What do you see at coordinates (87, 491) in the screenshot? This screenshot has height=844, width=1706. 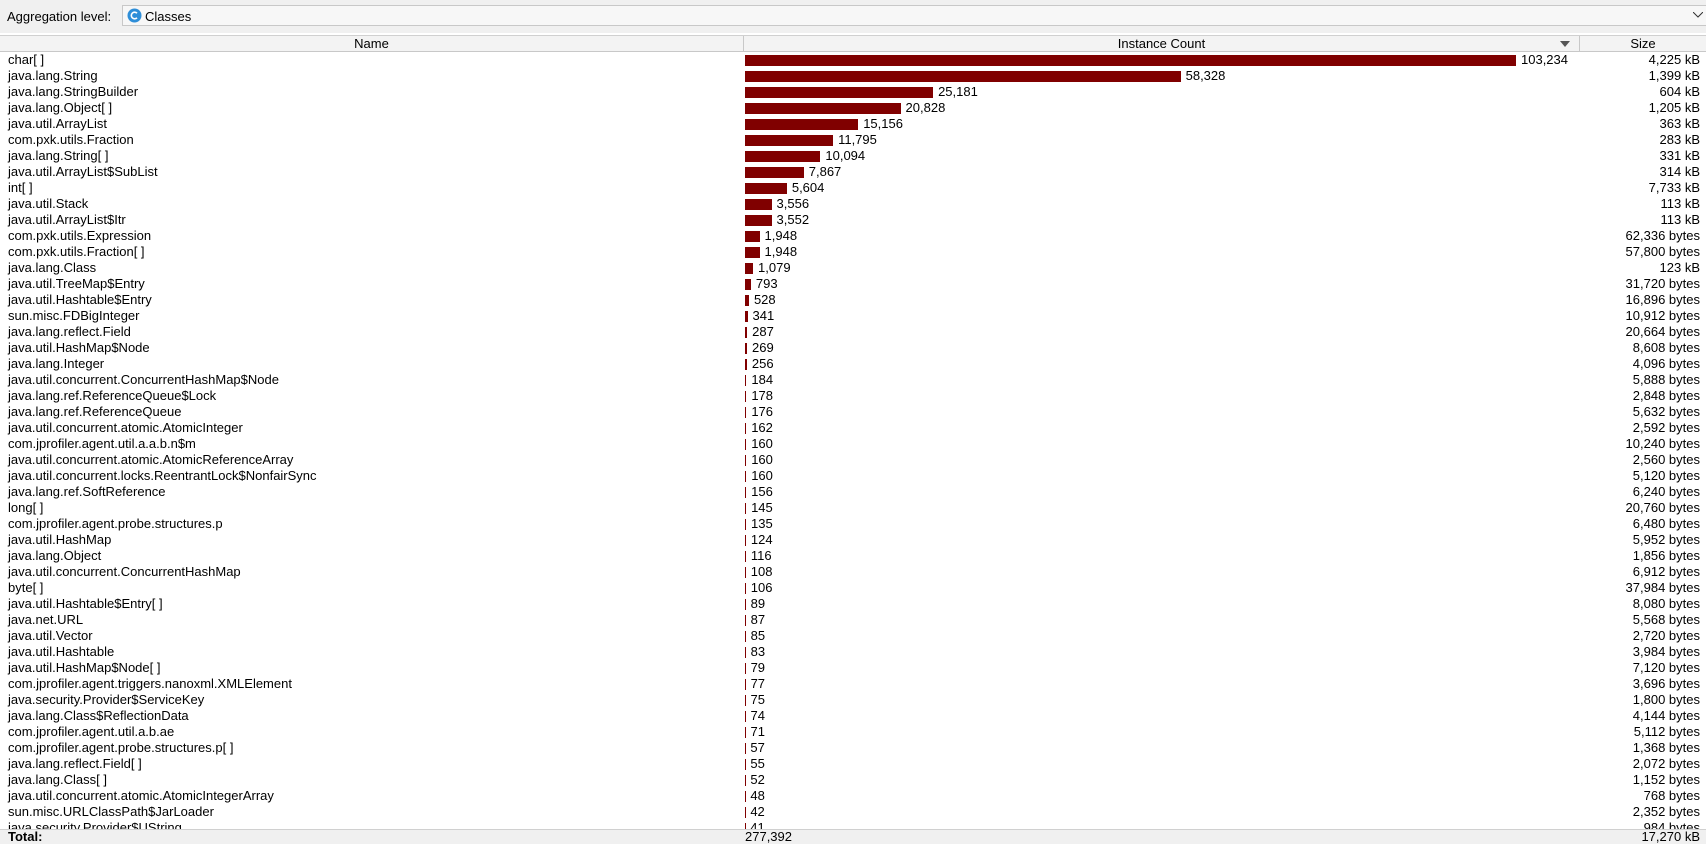 I see `class-name: java.lang.ref.SoftReference` at bounding box center [87, 491].